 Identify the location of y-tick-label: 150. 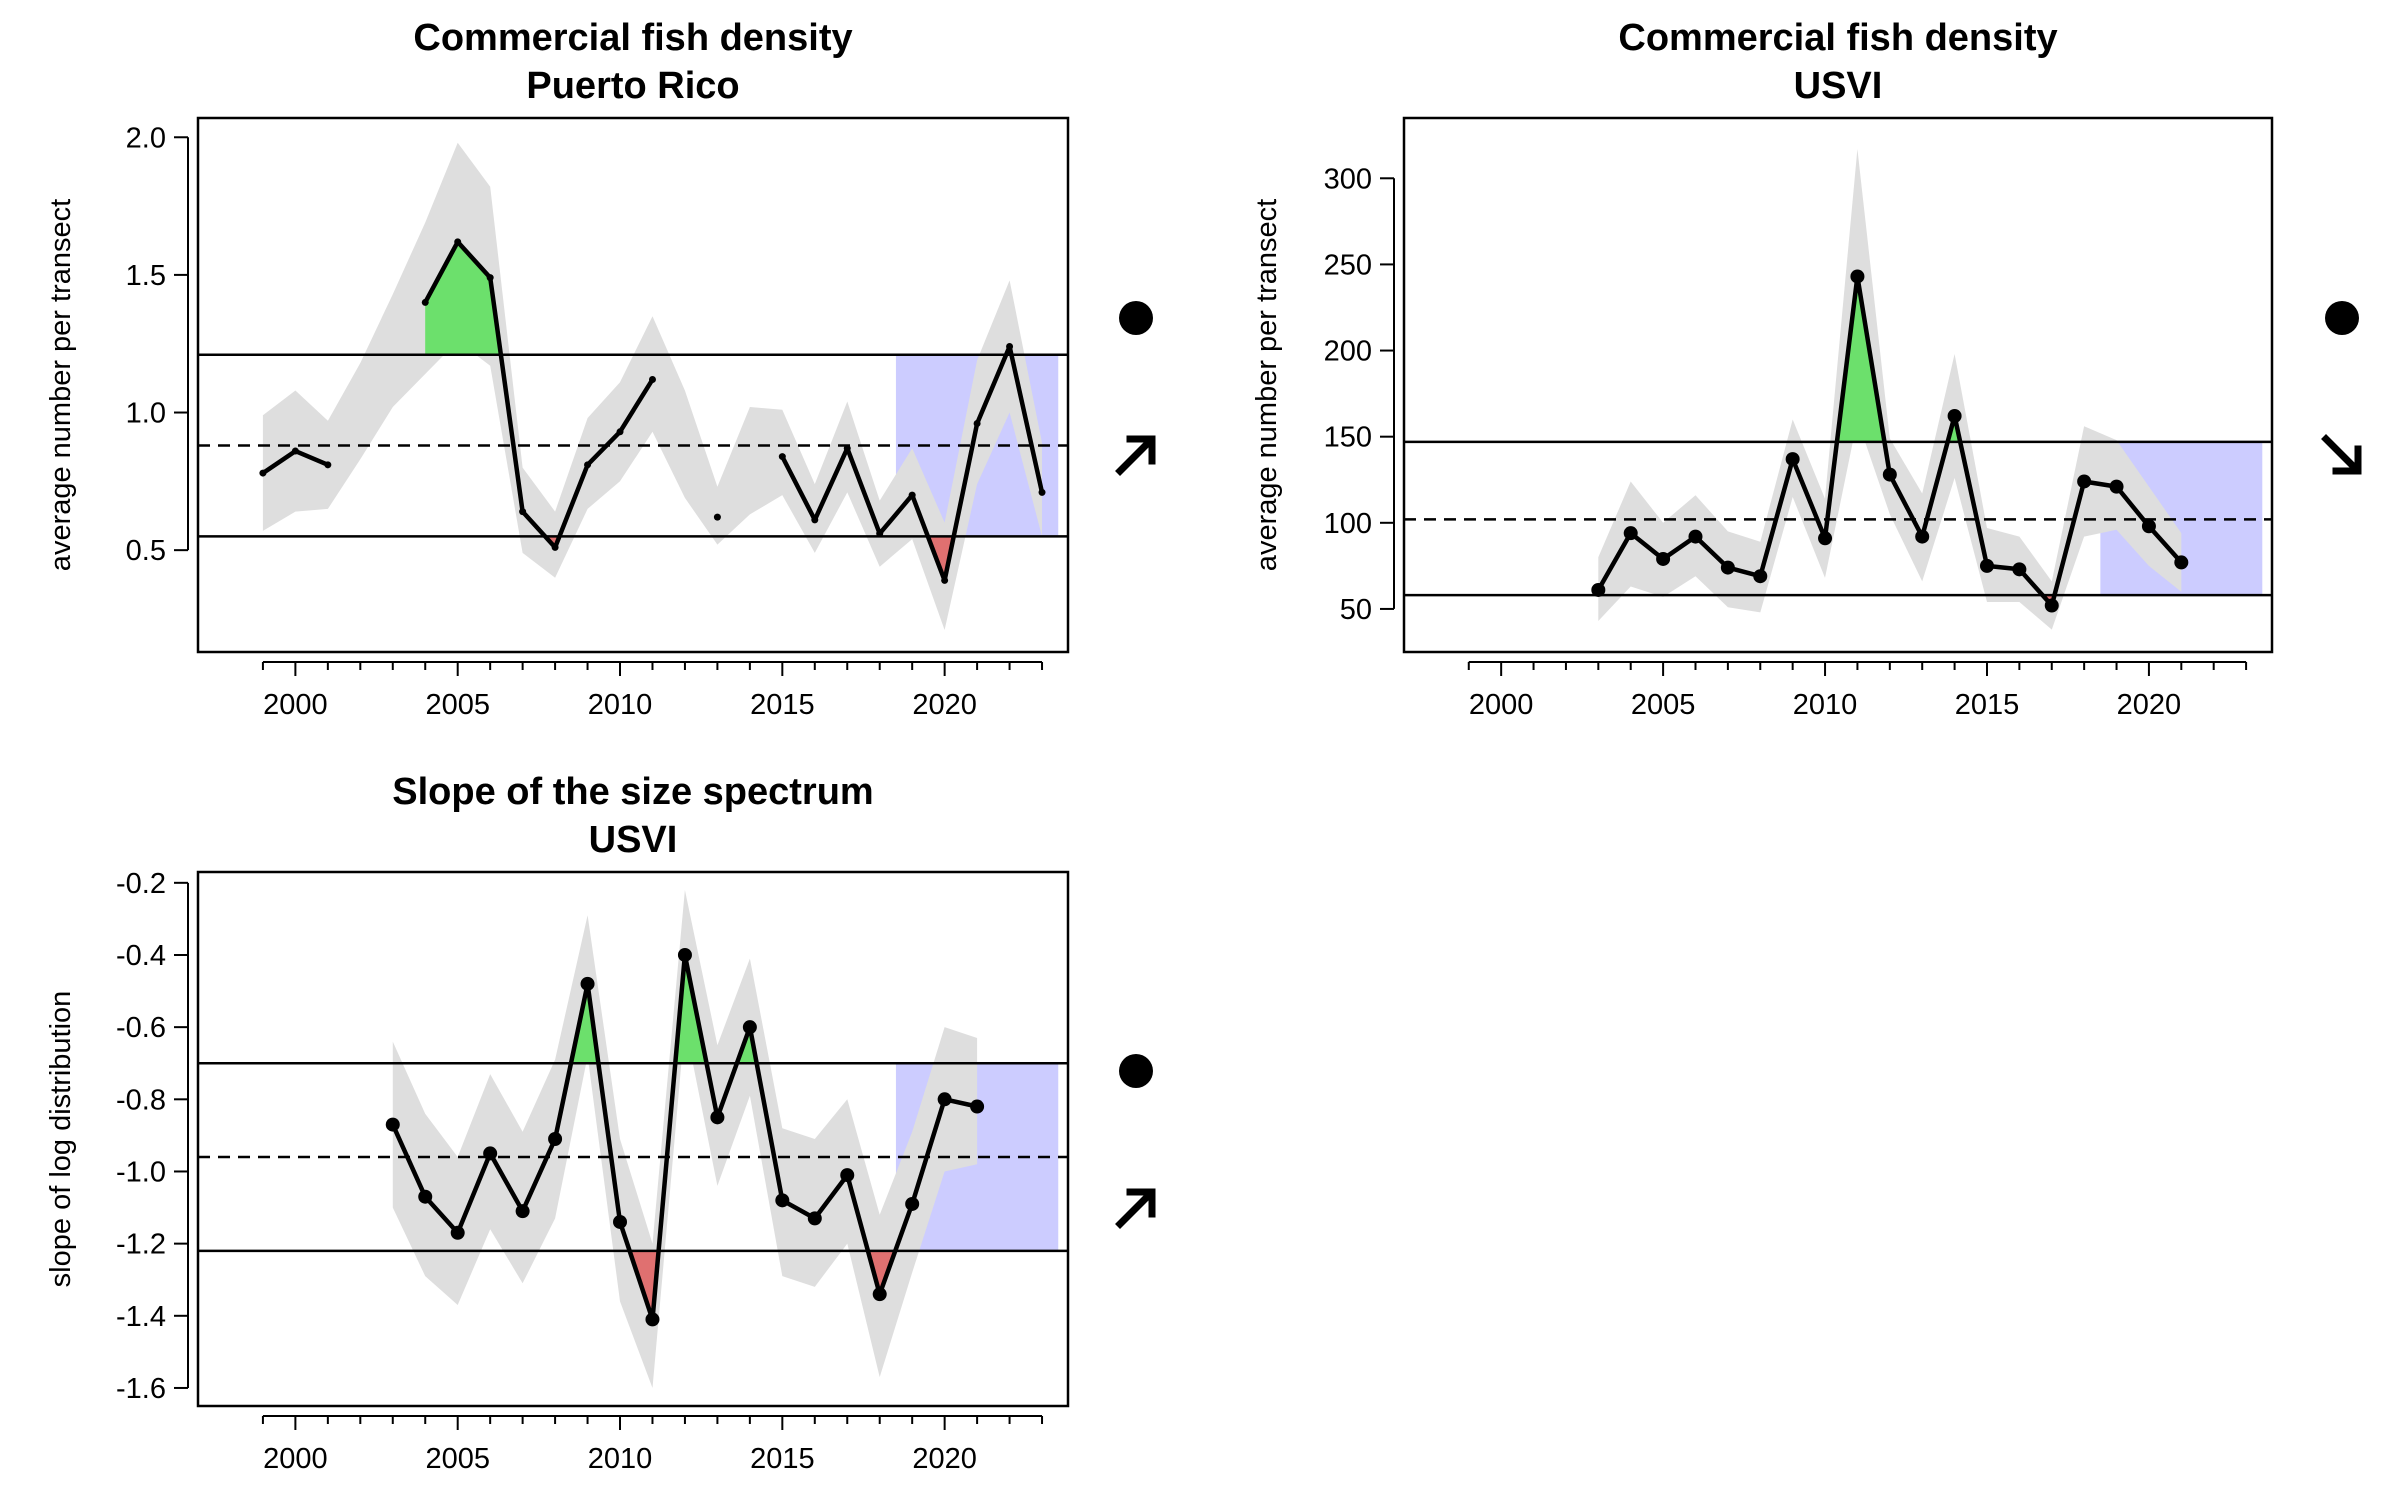
(1348, 438).